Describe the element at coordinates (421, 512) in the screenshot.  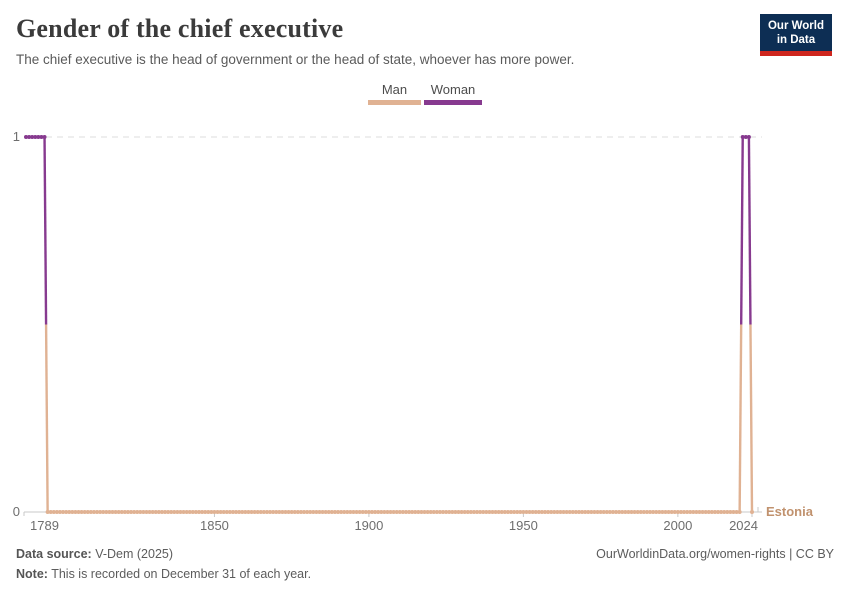
I see `series-marker-1917` at that location.